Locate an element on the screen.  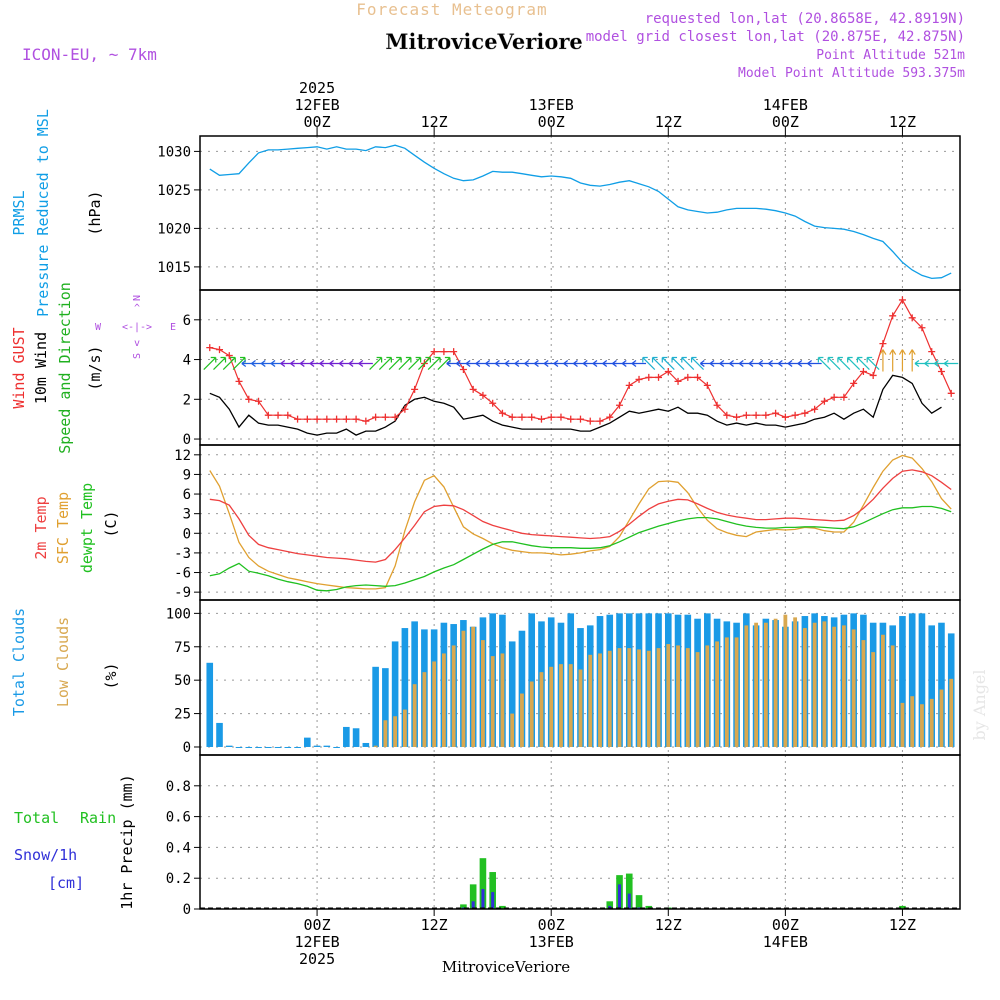
bottom-time-label: 13FEB is located at coordinates (551, 942).